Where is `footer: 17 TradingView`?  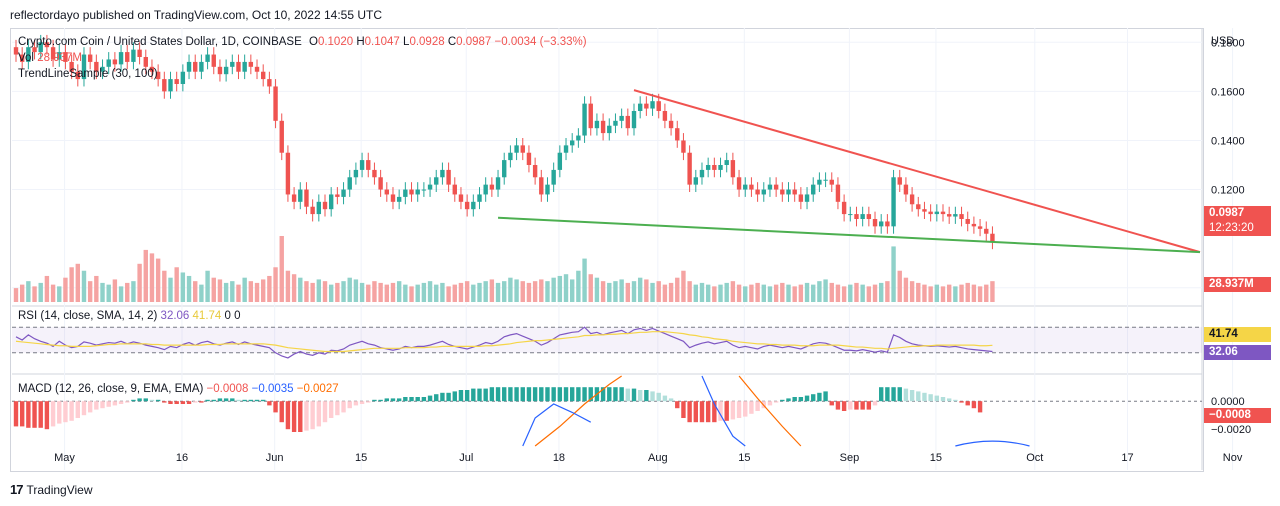
footer: 17 TradingView is located at coordinates (51, 489).